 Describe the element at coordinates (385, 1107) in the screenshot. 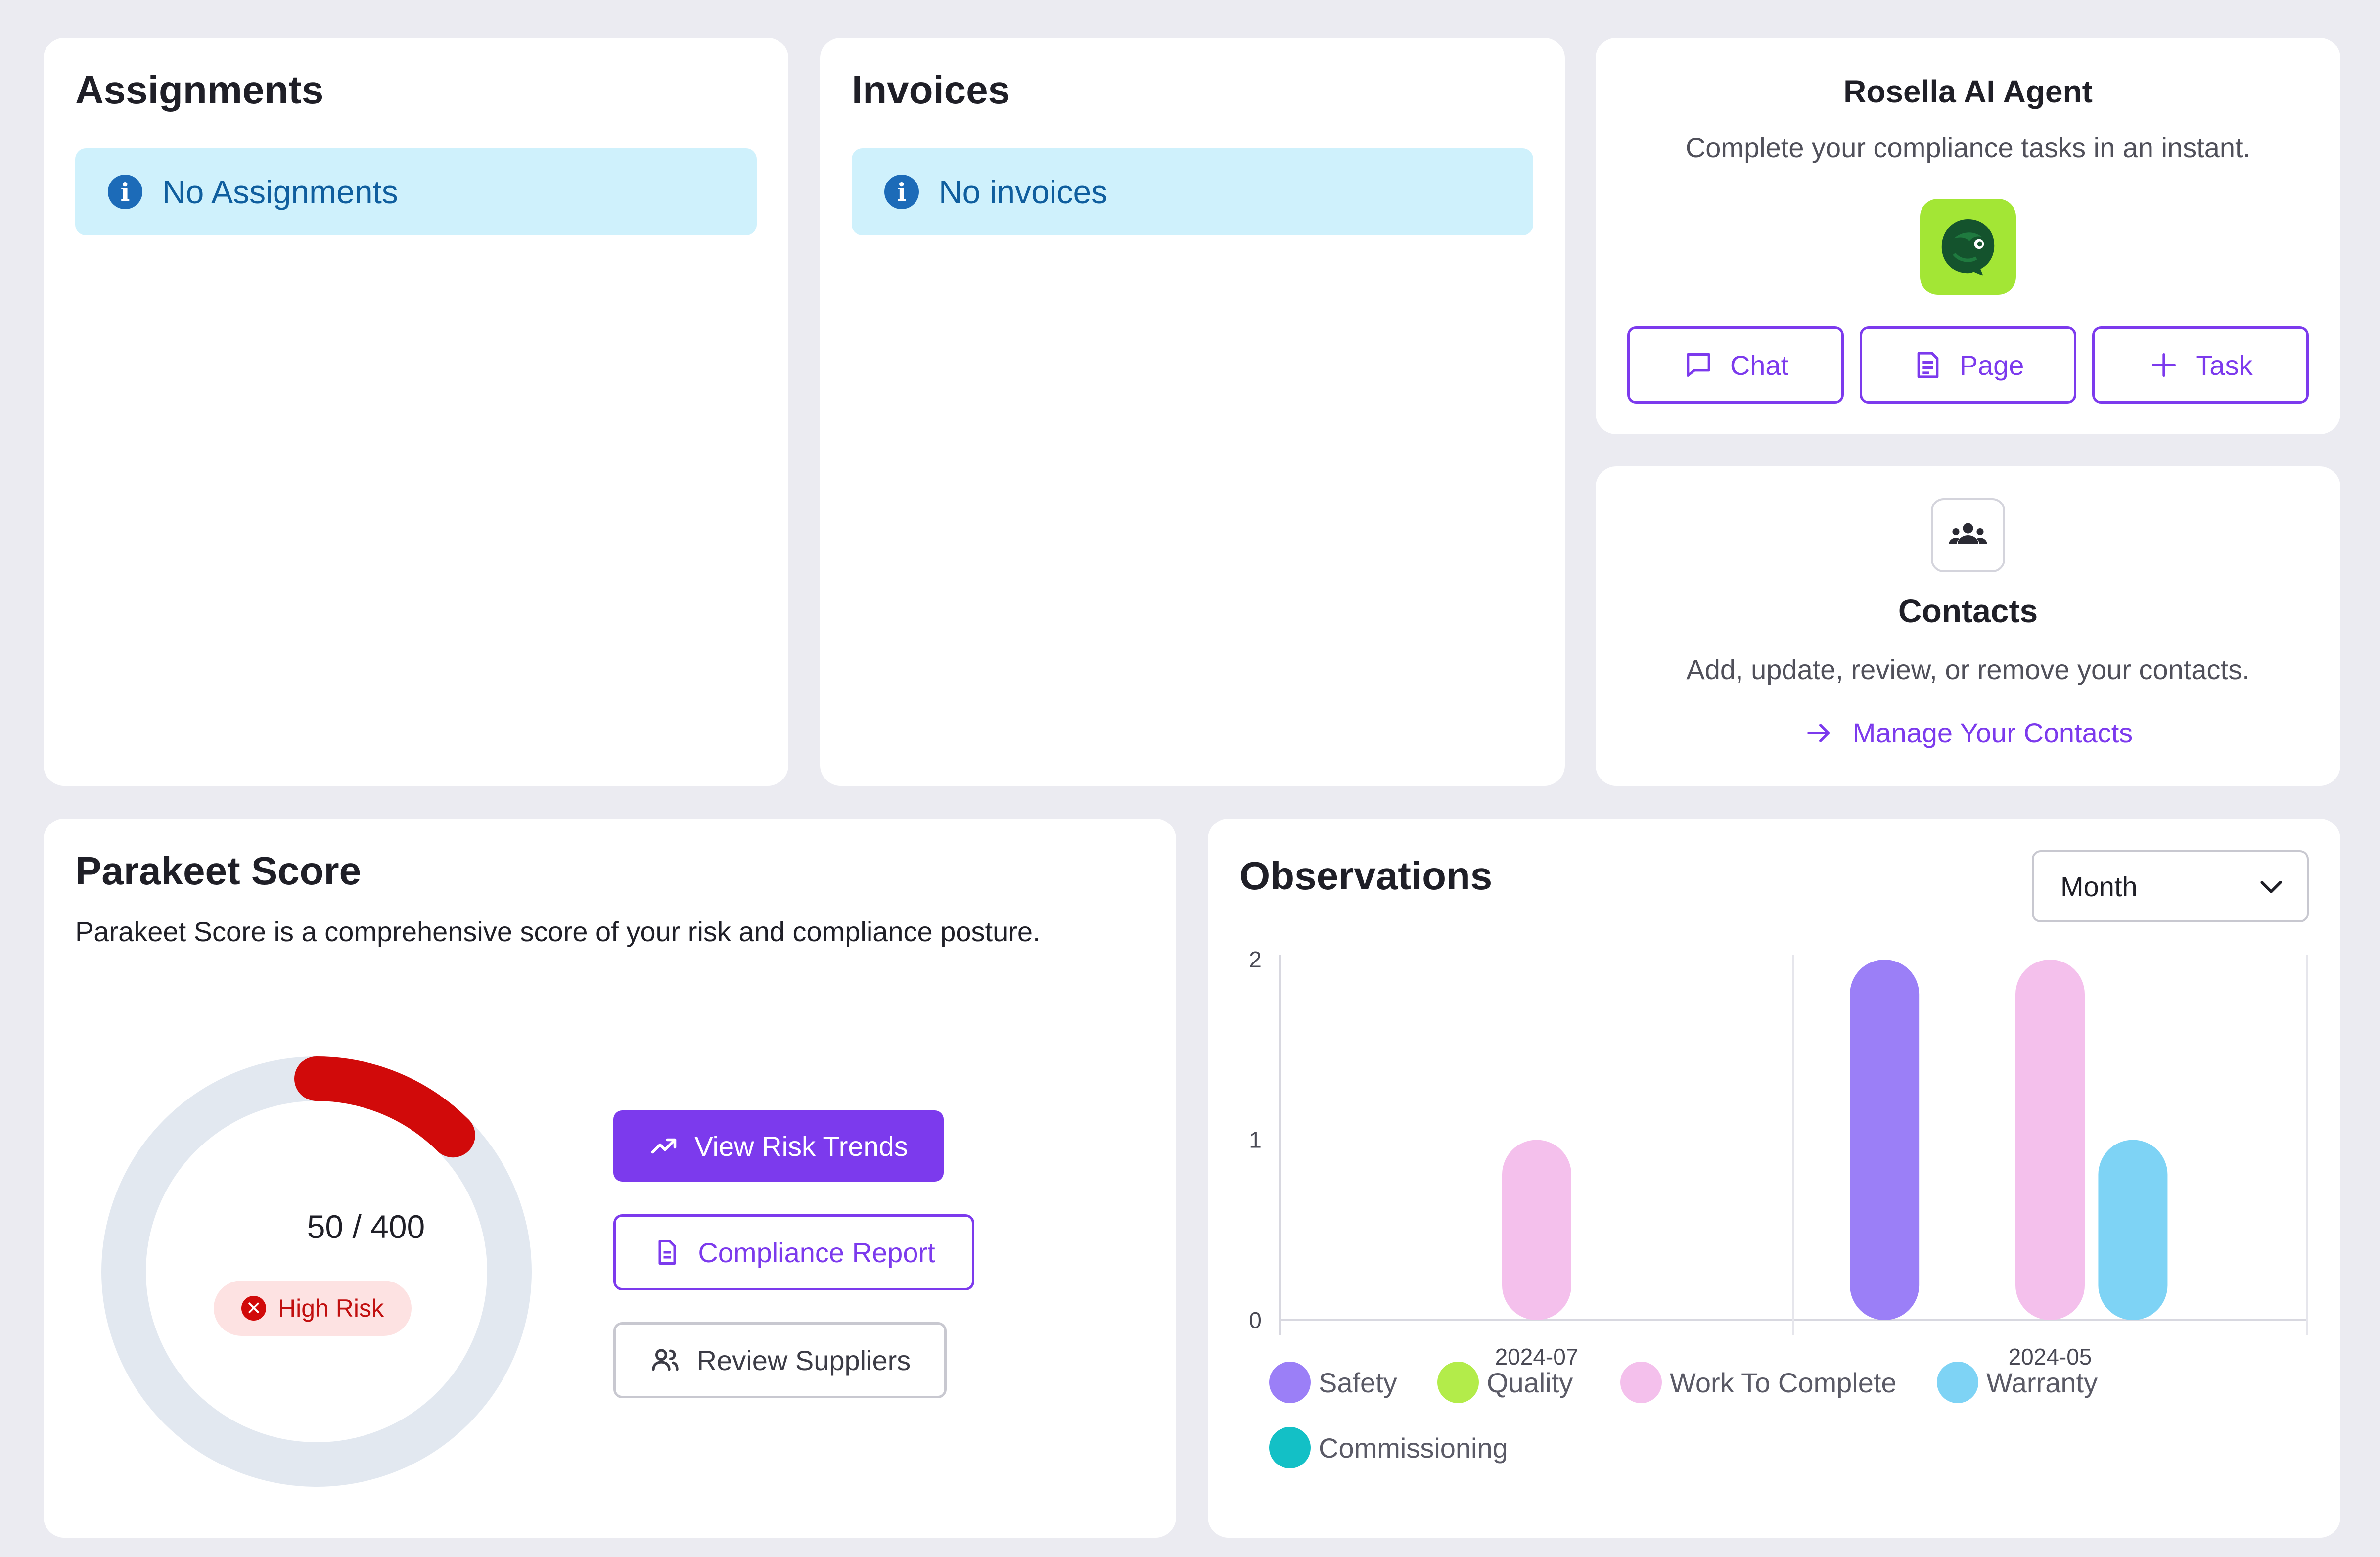

I see `score-gauge-arc` at that location.